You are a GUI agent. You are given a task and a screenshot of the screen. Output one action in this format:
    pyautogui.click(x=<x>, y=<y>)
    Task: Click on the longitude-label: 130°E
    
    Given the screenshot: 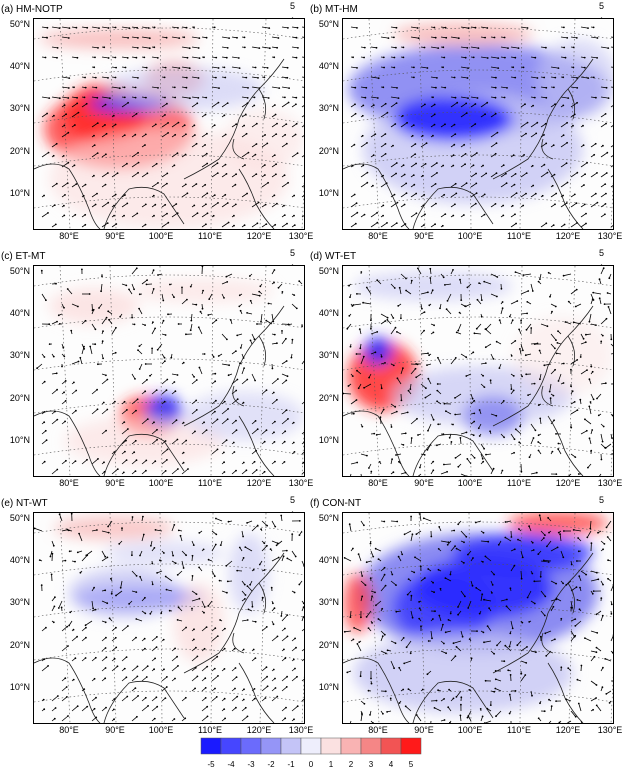 What is the action you would take?
    pyautogui.click(x=301, y=236)
    